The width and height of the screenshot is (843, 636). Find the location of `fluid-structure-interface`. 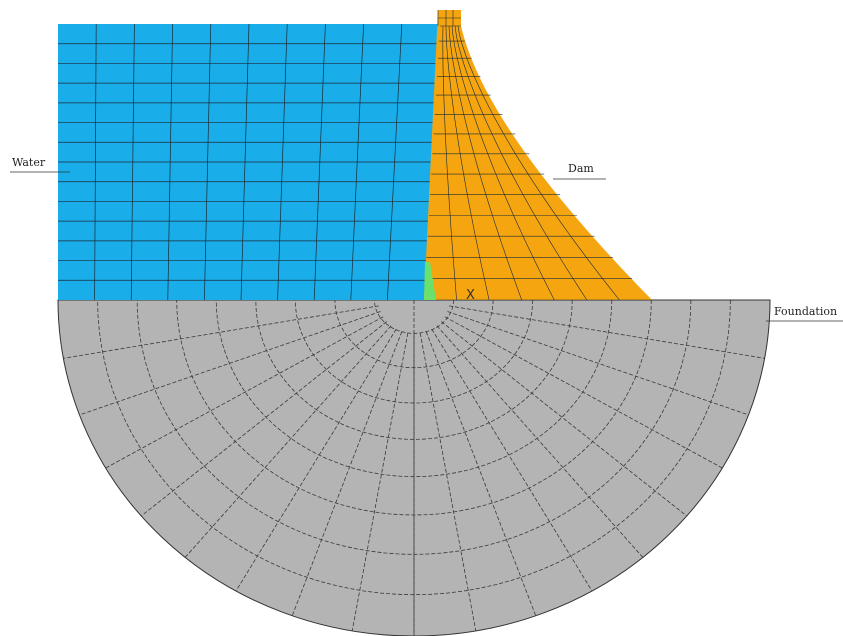

fluid-structure-interface is located at coordinates (430, 281).